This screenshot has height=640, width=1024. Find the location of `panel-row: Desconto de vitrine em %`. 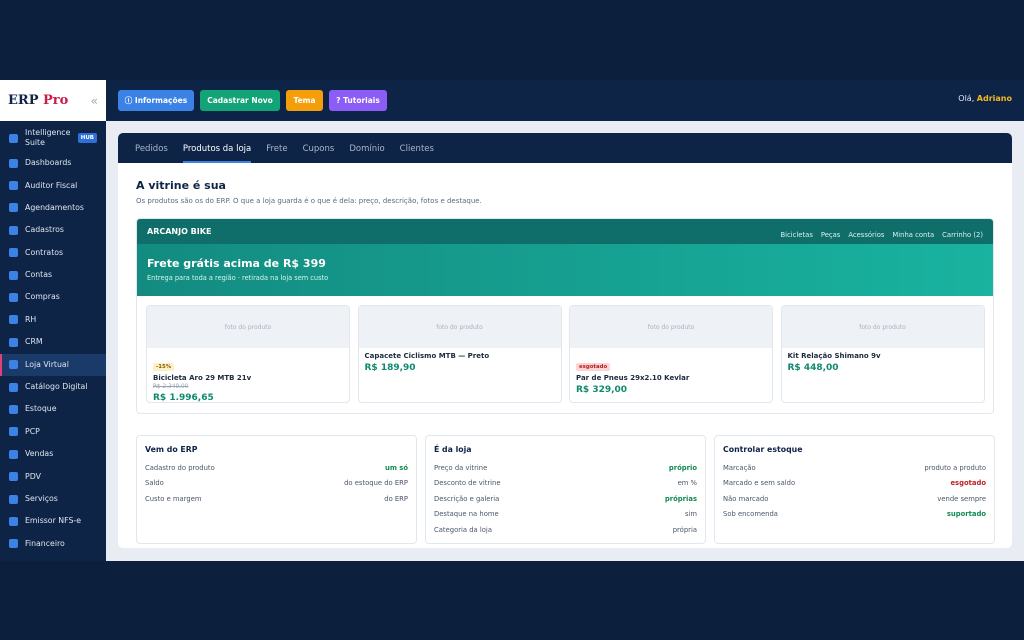

panel-row: Desconto de vitrine em % is located at coordinates (565, 484).